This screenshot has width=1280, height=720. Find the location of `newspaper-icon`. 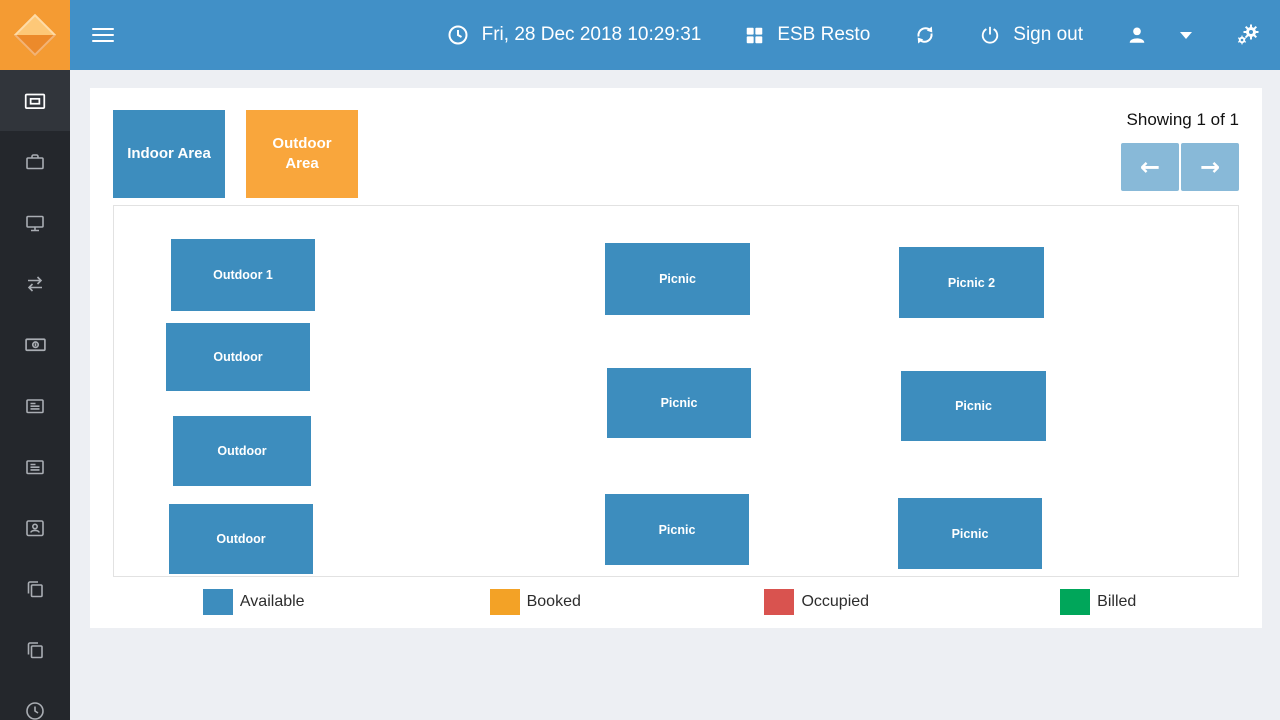

newspaper-icon is located at coordinates (35, 406).